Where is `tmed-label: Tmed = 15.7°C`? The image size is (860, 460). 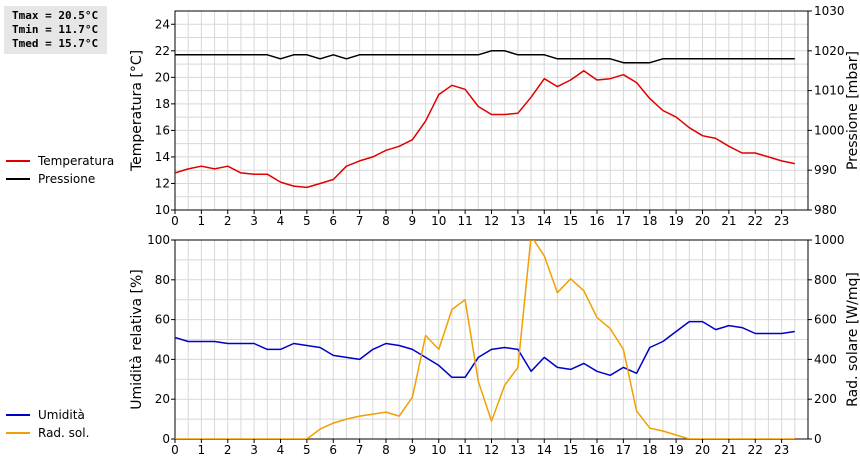
tmed-label: Tmed = 15.7°C is located at coordinates (55, 43).